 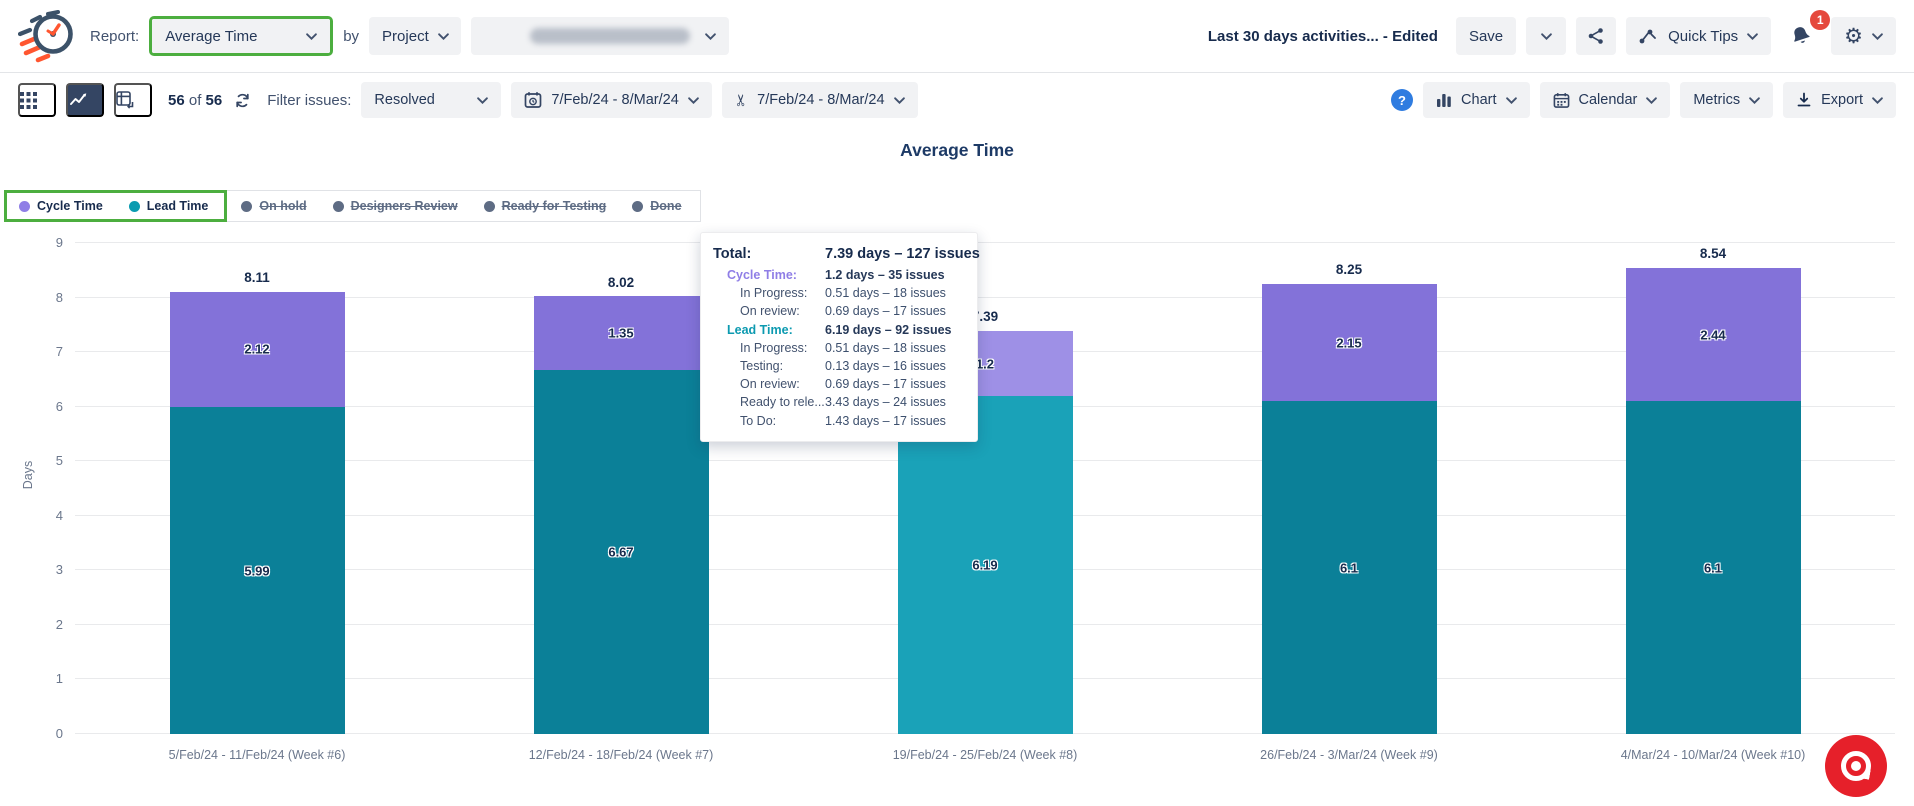 I want to click on calendar-icon, so click(x=1561, y=100).